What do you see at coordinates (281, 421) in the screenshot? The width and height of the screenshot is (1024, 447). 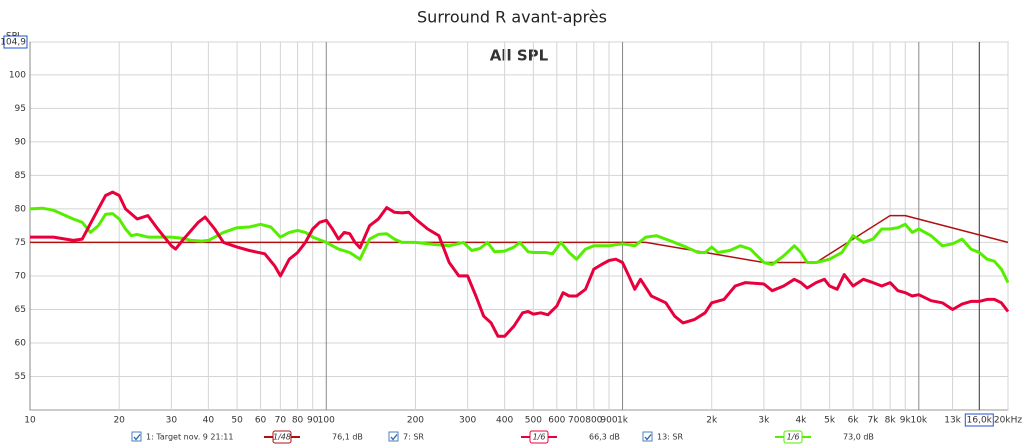 I see `x-tick-label: 70` at bounding box center [281, 421].